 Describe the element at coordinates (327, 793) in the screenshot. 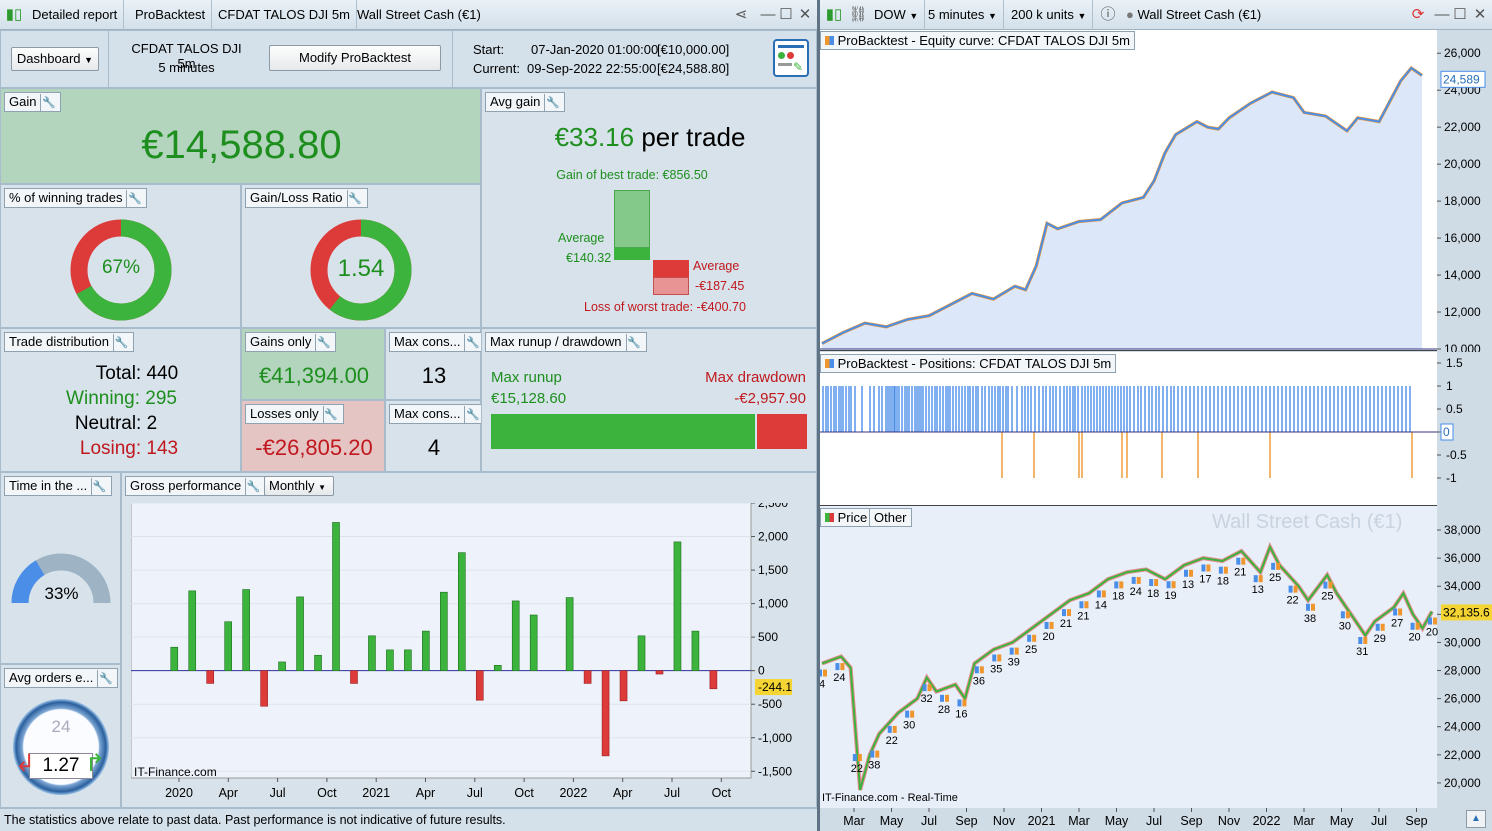

I see `gross-x-tick-label: Oct` at that location.